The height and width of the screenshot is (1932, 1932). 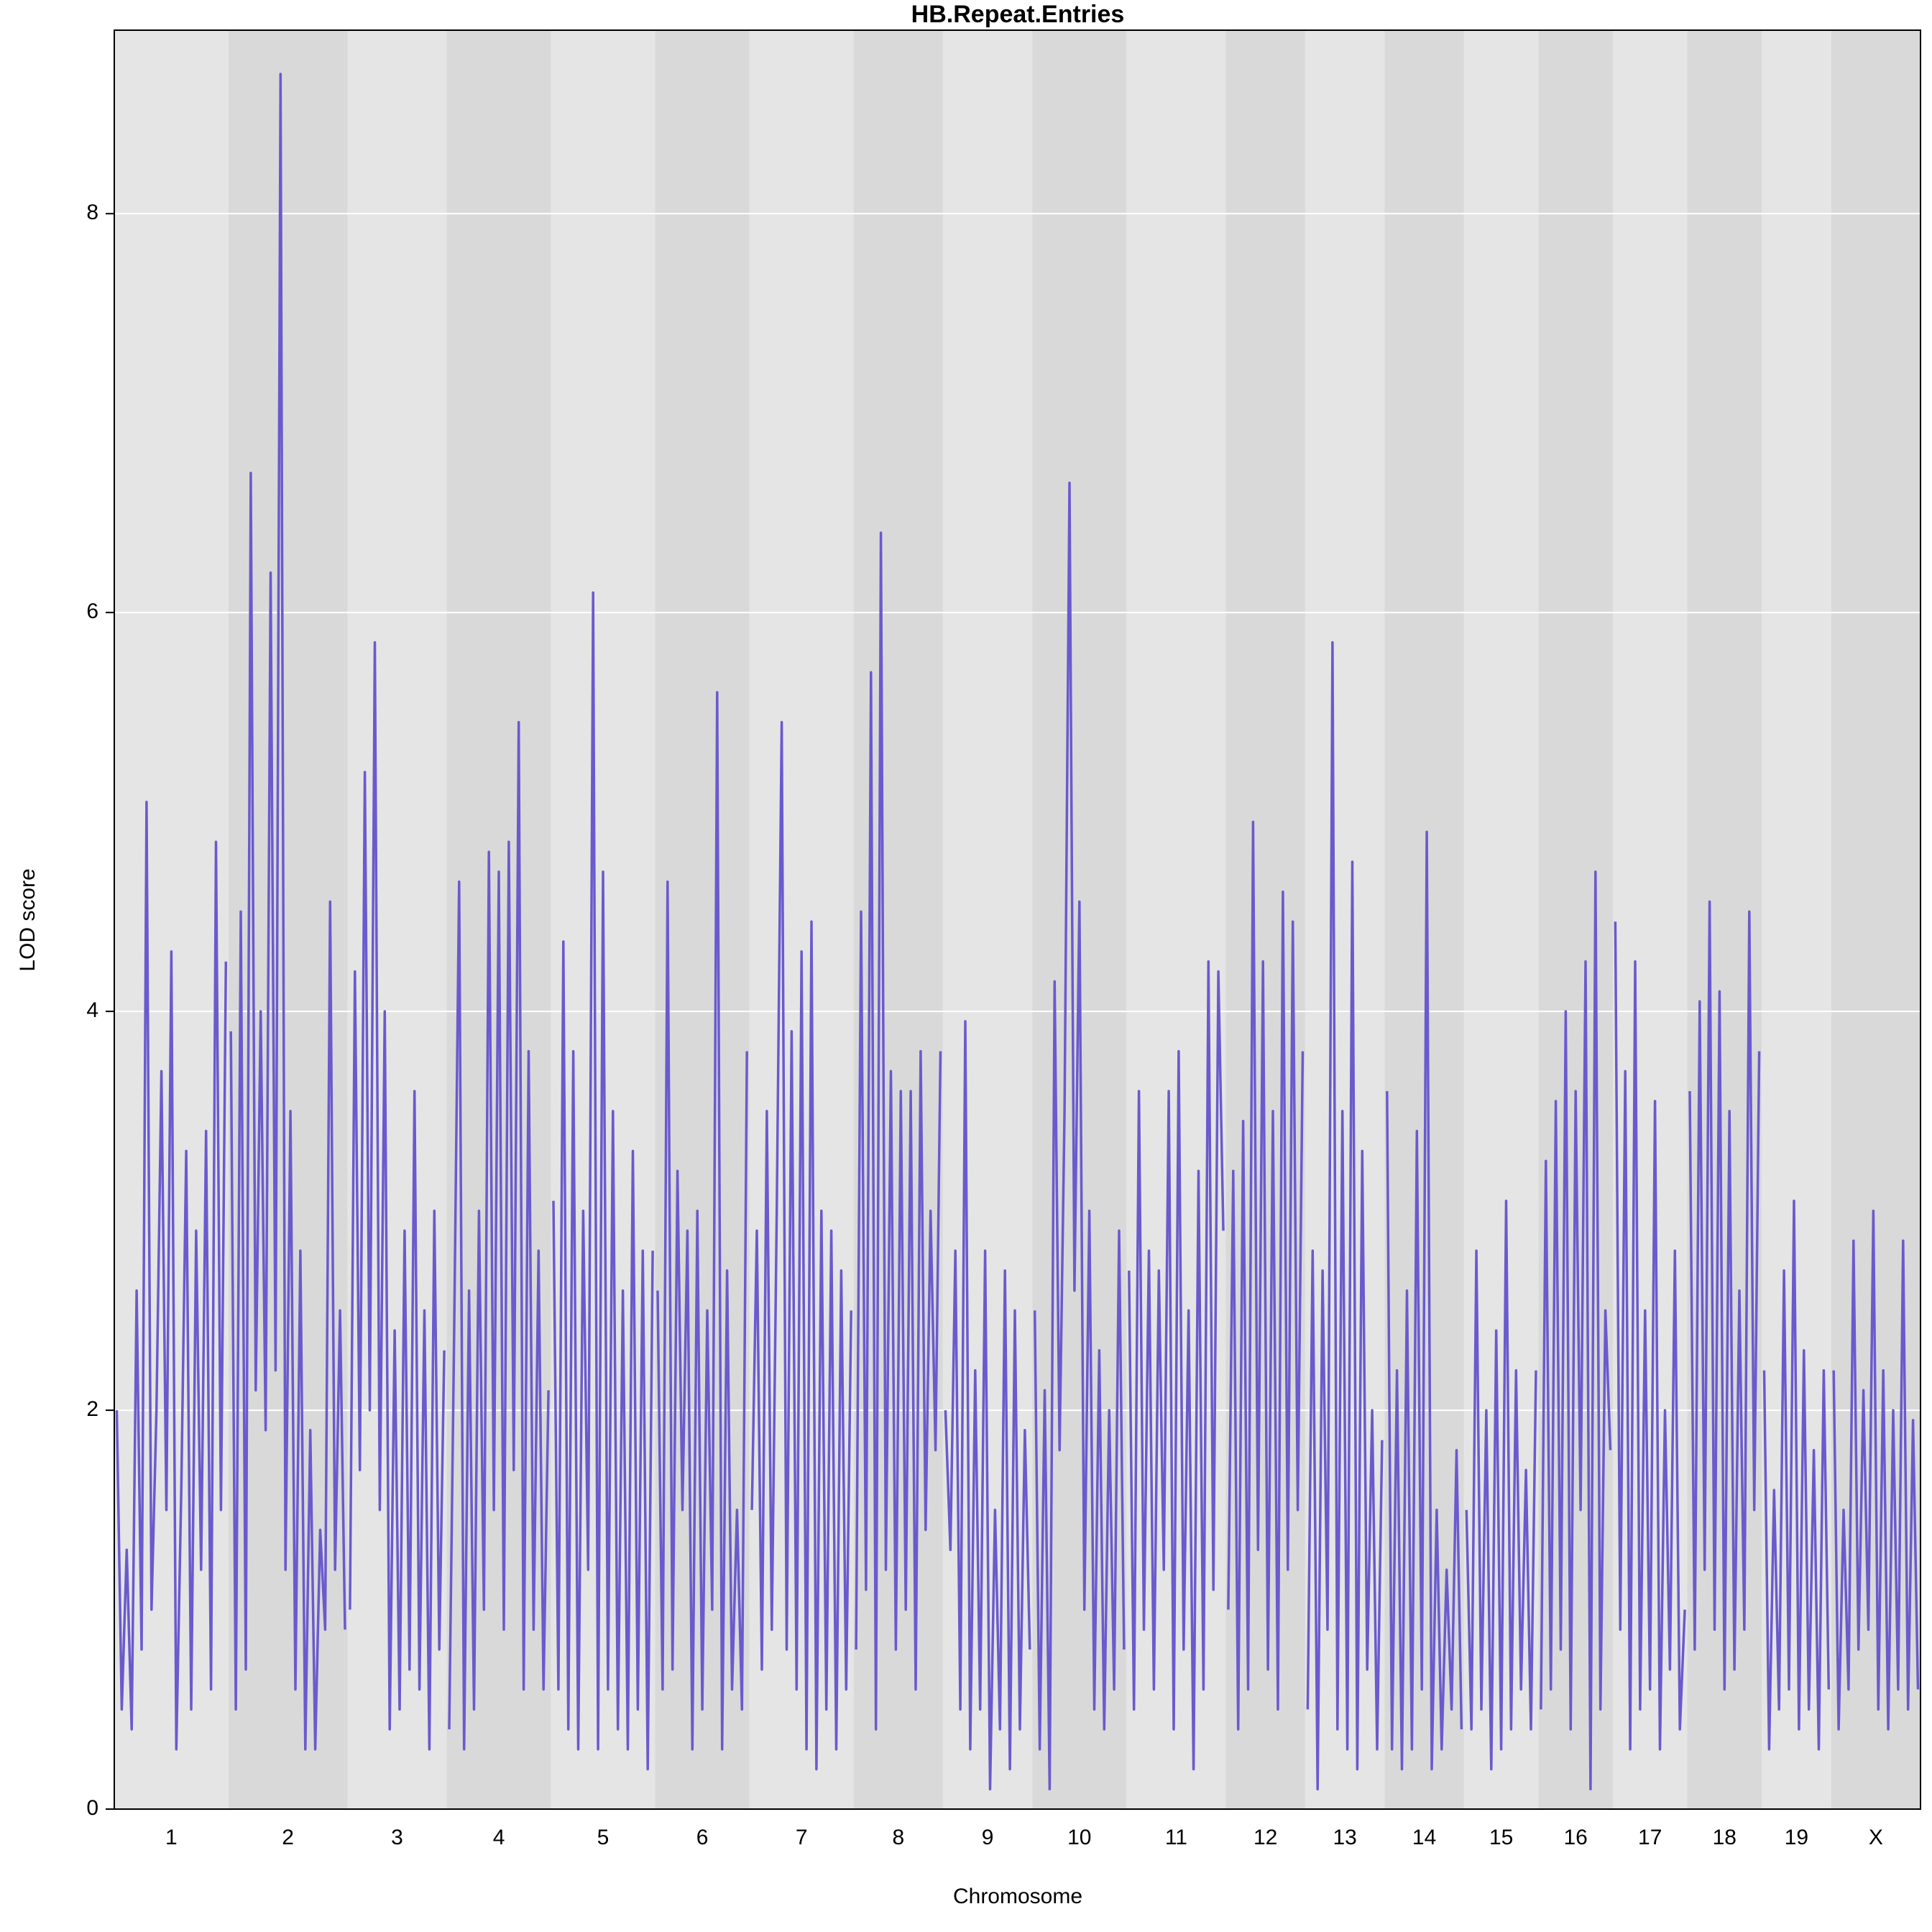 What do you see at coordinates (802, 1837) in the screenshot?
I see `x-tick-label: 7` at bounding box center [802, 1837].